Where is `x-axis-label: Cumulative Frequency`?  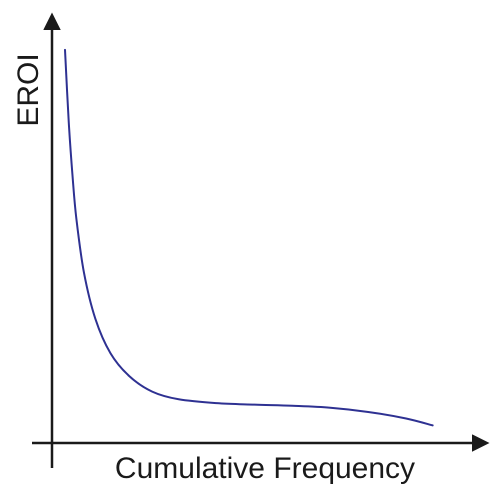 x-axis-label: Cumulative Frequency is located at coordinates (265, 468).